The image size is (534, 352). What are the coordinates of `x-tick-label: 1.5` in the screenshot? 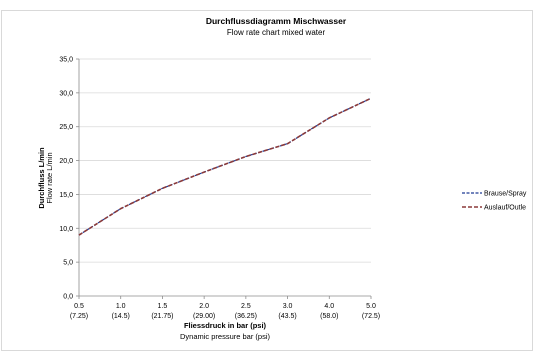 It's located at (163, 306).